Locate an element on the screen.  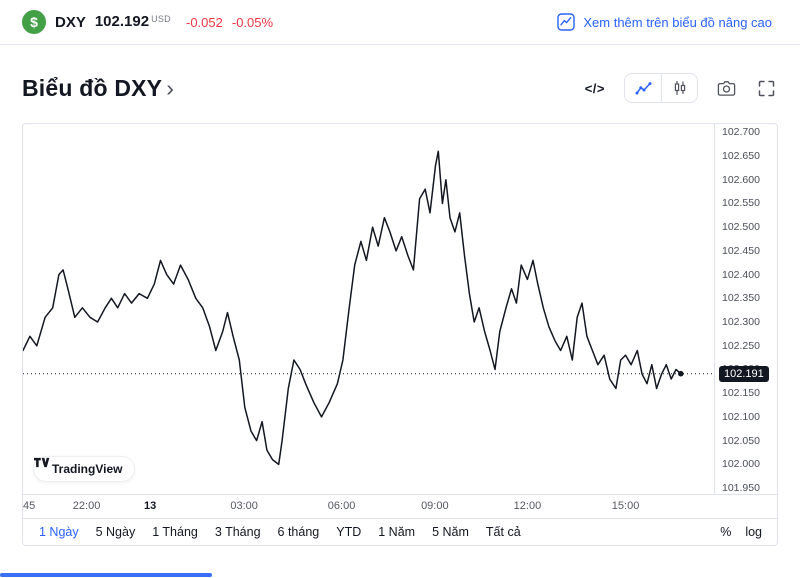
page-title: Biểu đồ DXY › is located at coordinates (98, 88).